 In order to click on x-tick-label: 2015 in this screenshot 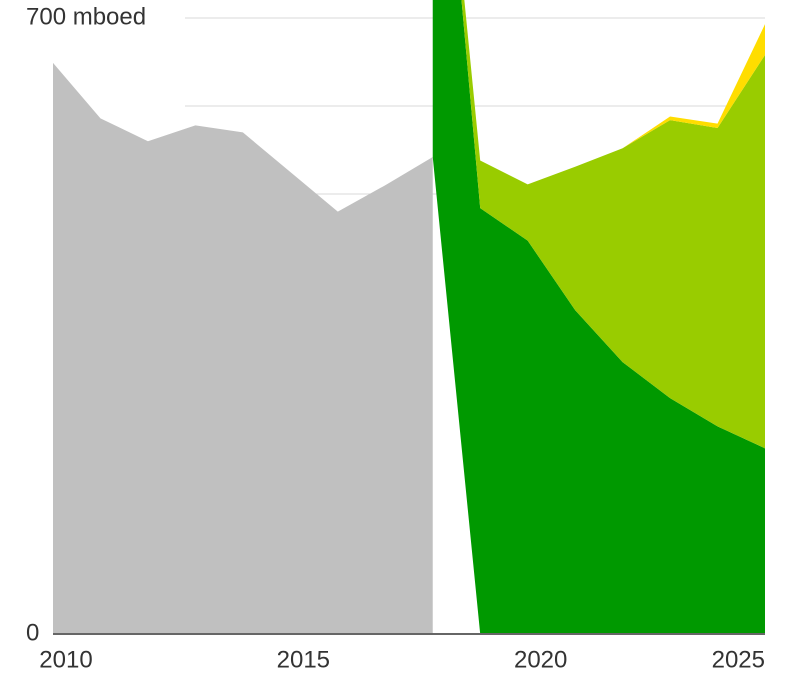, I will do `click(303, 659)`.